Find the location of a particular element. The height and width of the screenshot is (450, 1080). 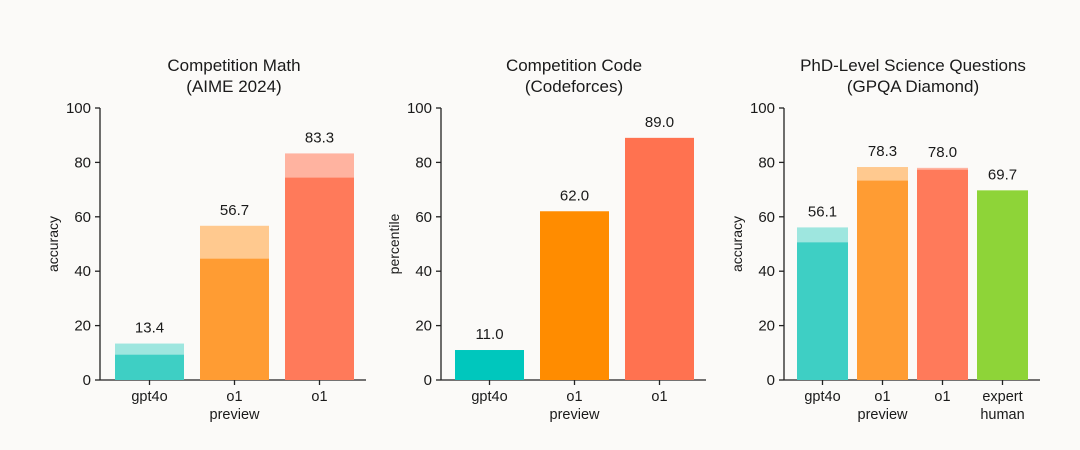

data-label: 11.0 is located at coordinates (489, 334).